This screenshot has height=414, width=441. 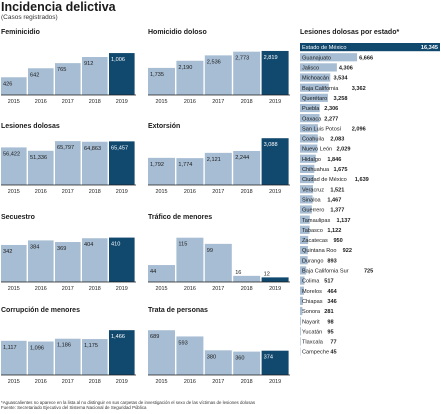 What do you see at coordinates (337, 140) in the screenshot?
I see `state-value-coahuila: 2,083` at bounding box center [337, 140].